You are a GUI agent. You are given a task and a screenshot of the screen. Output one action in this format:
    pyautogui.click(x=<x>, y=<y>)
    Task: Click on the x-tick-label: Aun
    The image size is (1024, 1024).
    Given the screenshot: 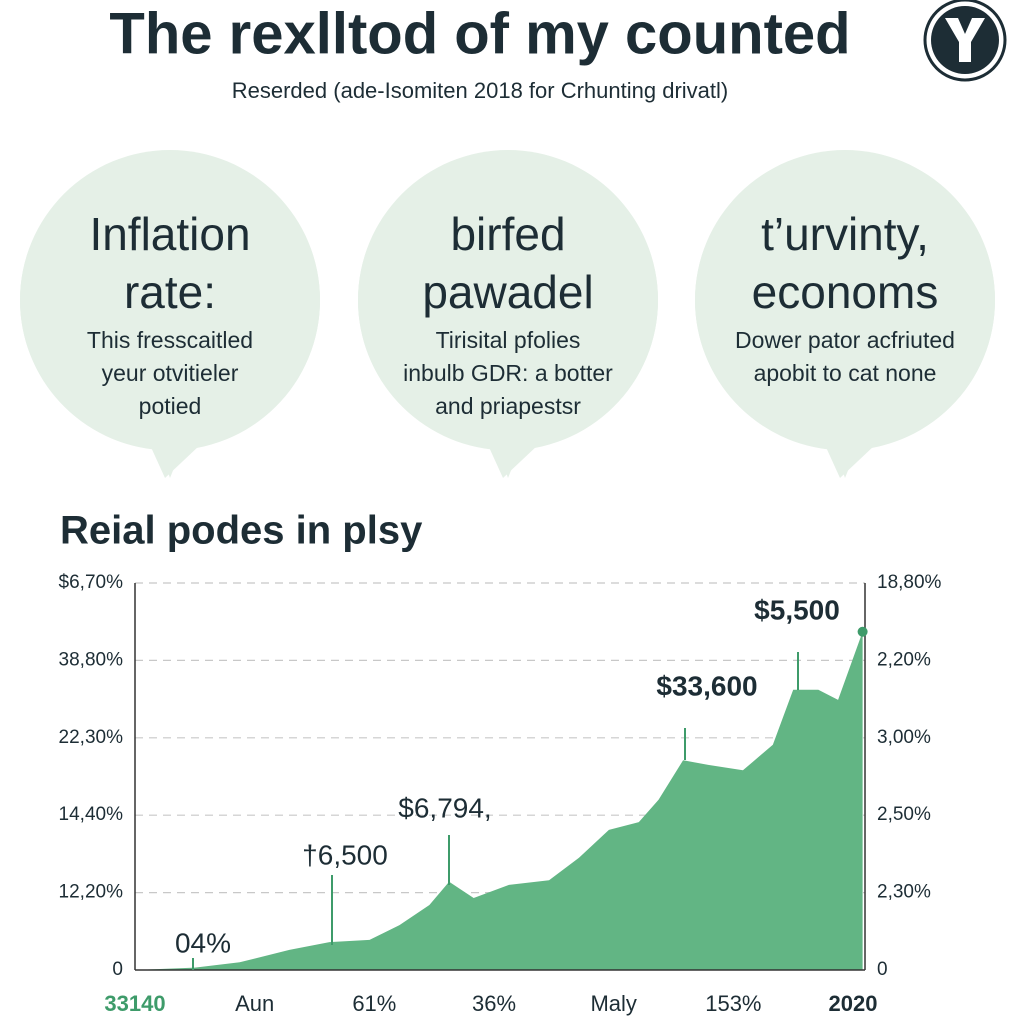 What is the action you would take?
    pyautogui.click(x=254, y=1003)
    